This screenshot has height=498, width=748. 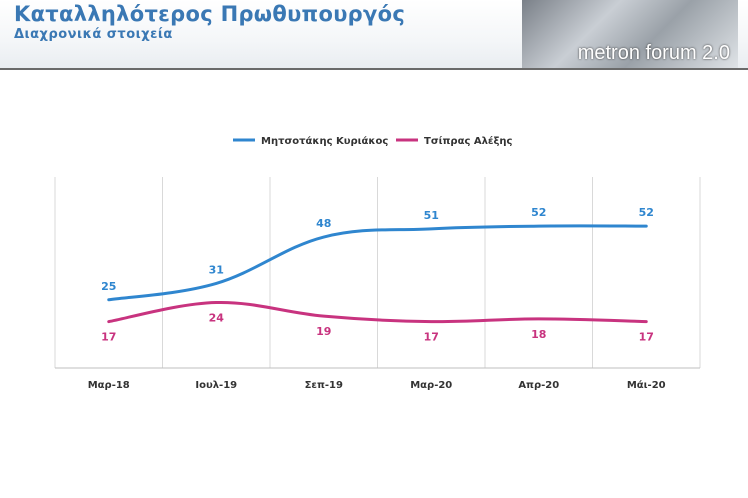 I want to click on legend-label: Τσίπρας Αλέξης, so click(x=468, y=141).